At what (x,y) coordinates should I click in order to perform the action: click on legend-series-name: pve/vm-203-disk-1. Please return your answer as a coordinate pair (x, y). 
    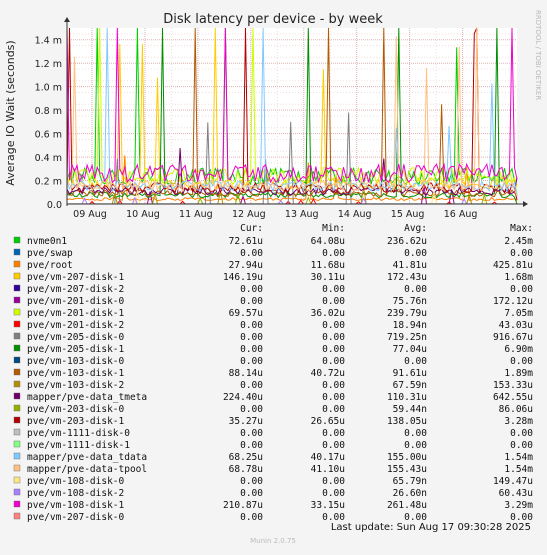
    Looking at the image, I should click on (76, 421).